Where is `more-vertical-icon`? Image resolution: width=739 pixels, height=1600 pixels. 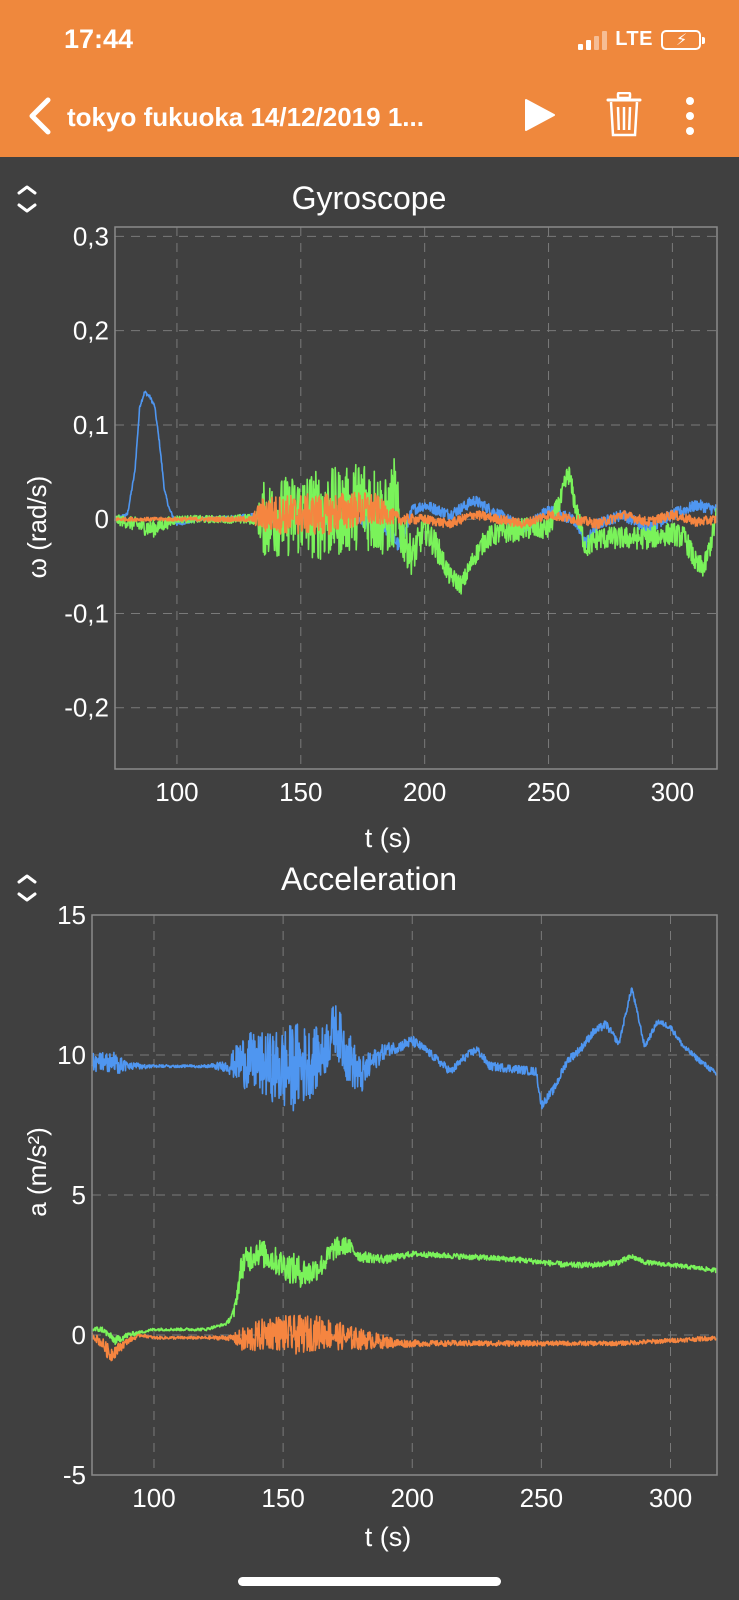 more-vertical-icon is located at coordinates (690, 116).